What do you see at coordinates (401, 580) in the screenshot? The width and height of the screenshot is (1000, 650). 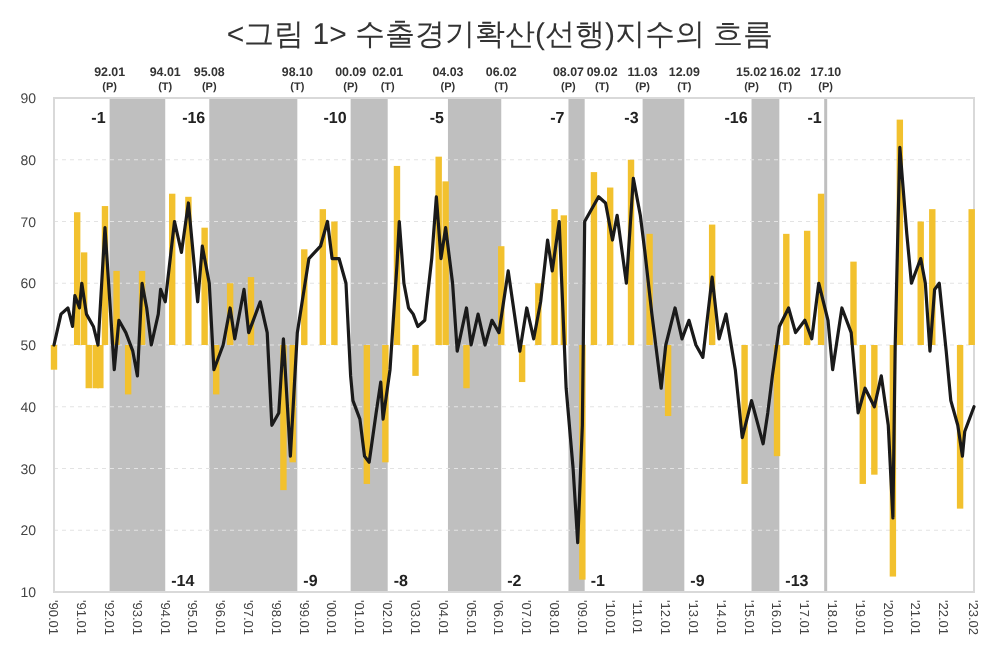 I see `annotation: -8` at bounding box center [401, 580].